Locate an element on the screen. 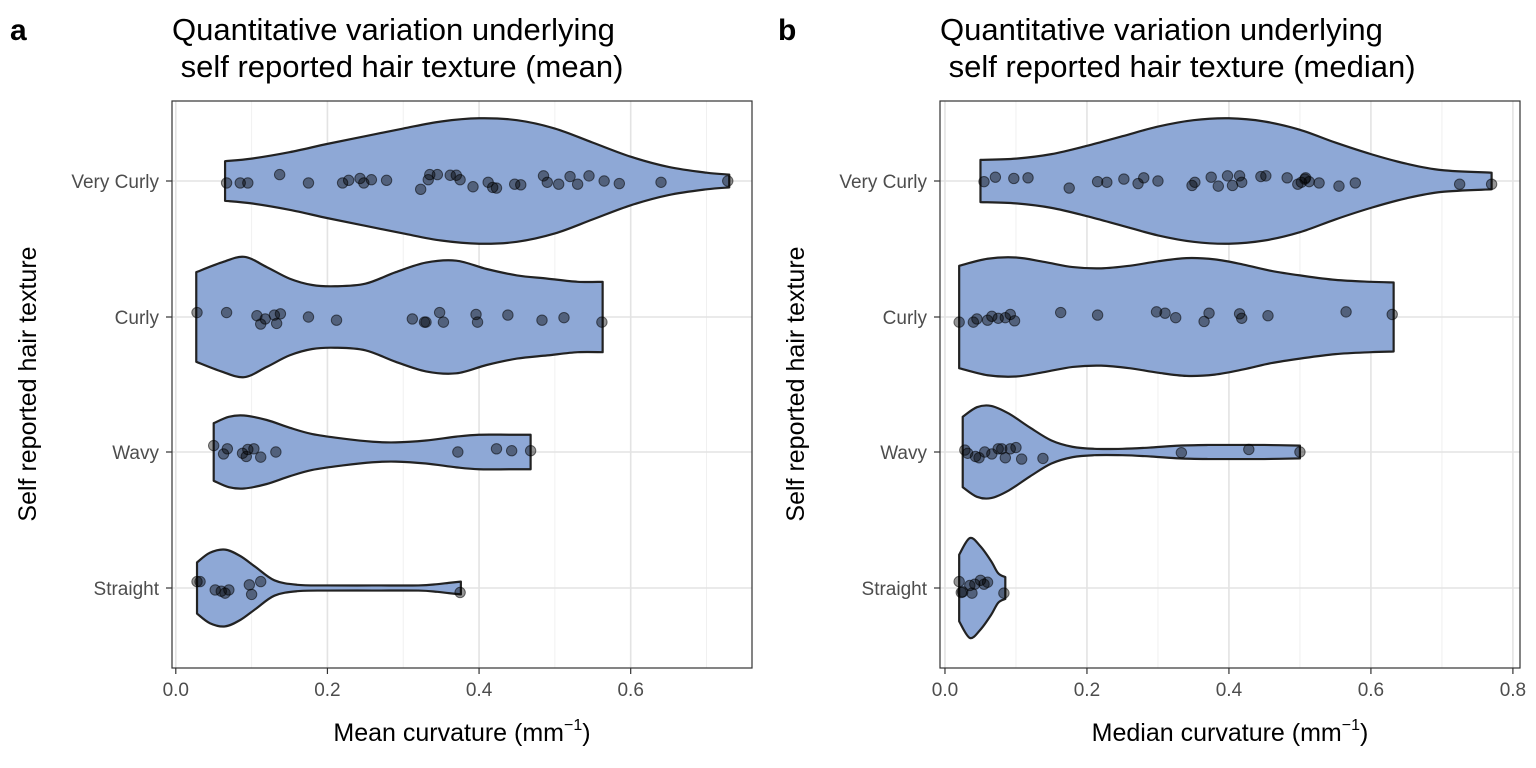  x-tick-label: 0.0 is located at coordinates (945, 690).